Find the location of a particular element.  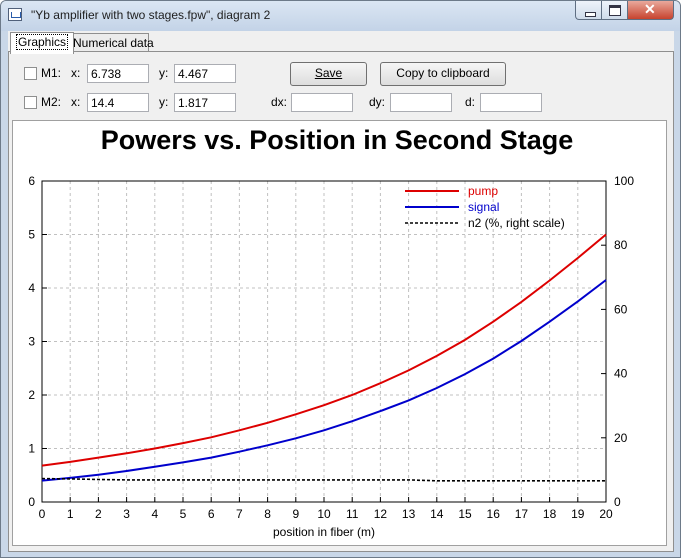

m2-checkbox is located at coordinates (30, 102).